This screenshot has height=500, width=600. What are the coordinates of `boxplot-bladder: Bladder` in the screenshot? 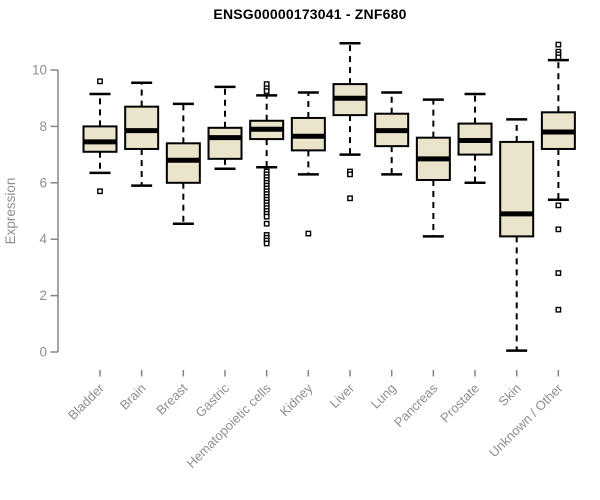 It's located at (91, 250).